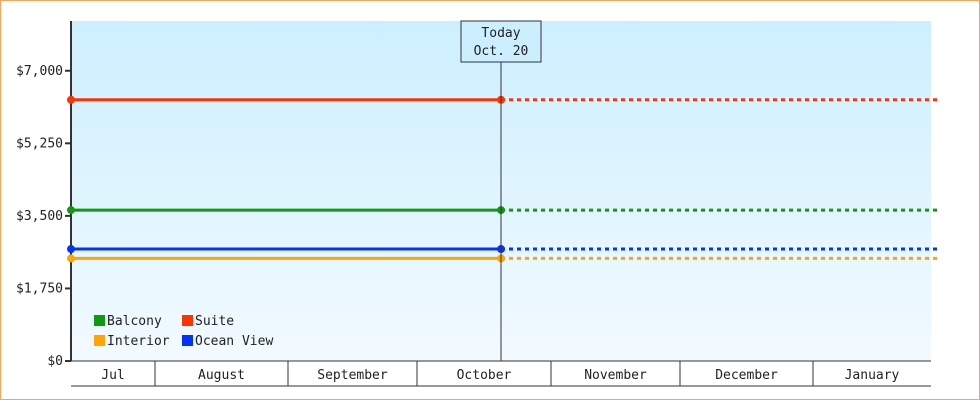 The width and height of the screenshot is (980, 400). I want to click on x-tick-label: Jul, so click(112, 375).